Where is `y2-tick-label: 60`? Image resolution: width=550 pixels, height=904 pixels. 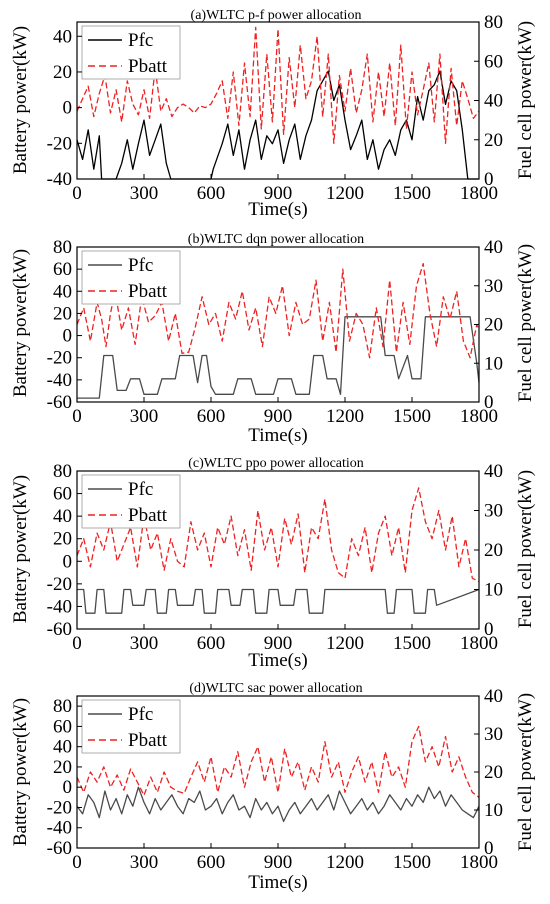 y2-tick-label: 60 is located at coordinates (493, 61).